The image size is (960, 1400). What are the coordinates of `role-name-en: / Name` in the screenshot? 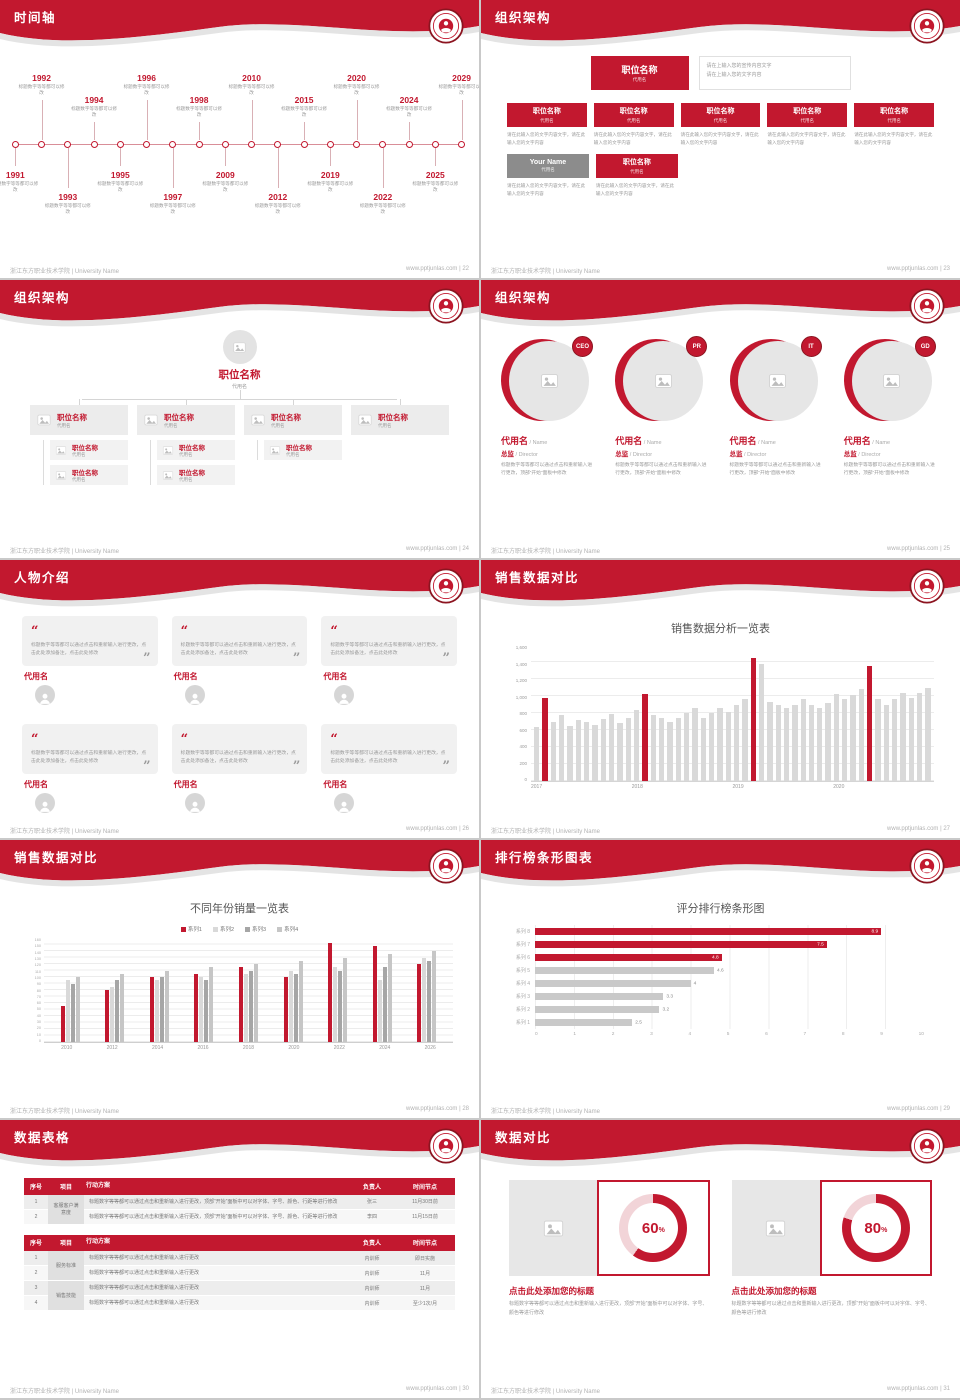 It's located at (538, 443).